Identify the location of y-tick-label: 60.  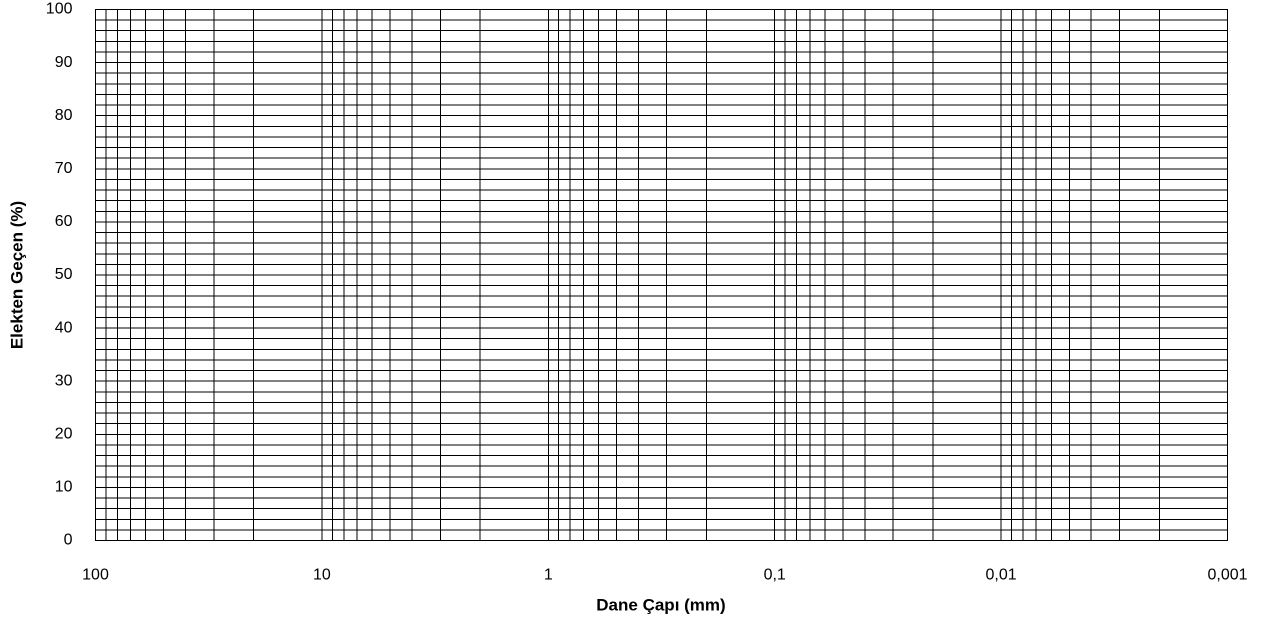
(64, 221).